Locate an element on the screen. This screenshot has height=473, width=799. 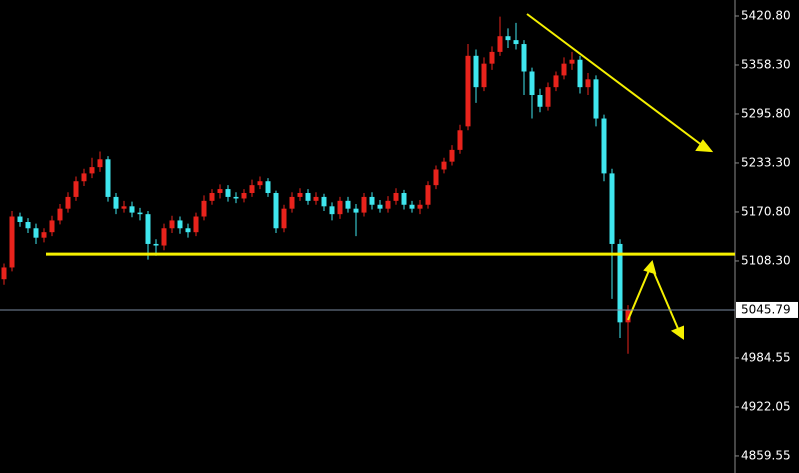
trend-line is located at coordinates (615, 80).